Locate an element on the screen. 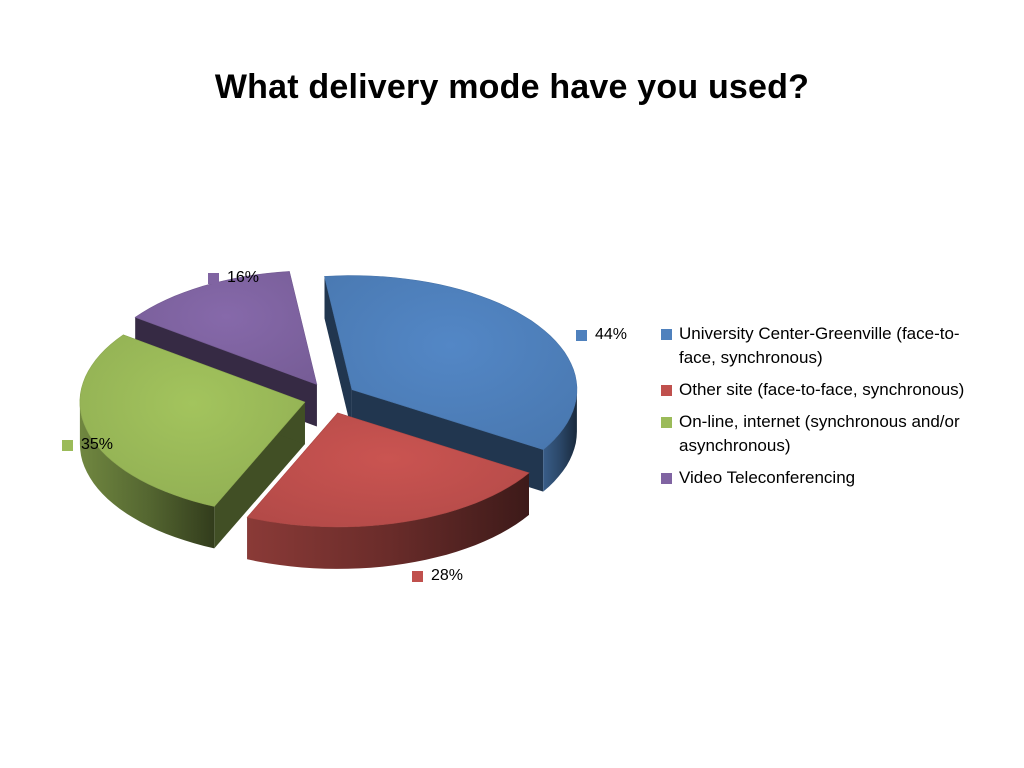 This screenshot has width=1024, height=768. data-label-video: 16% is located at coordinates (233, 278).